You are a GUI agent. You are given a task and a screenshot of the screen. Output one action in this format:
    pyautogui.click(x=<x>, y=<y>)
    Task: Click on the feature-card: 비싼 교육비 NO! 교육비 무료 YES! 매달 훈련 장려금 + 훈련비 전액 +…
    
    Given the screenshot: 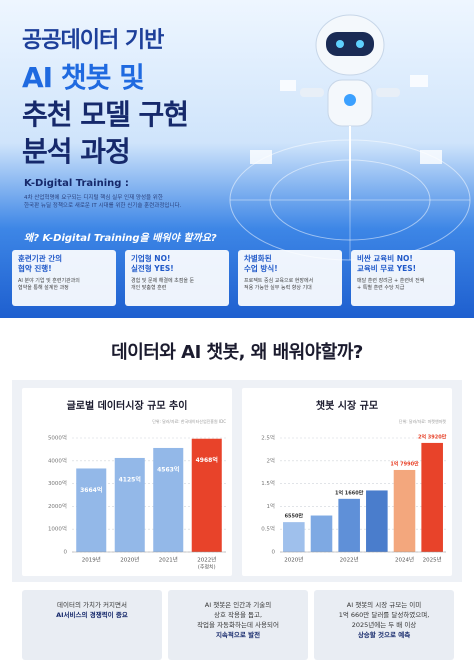 What is the action you would take?
    pyautogui.click(x=403, y=278)
    